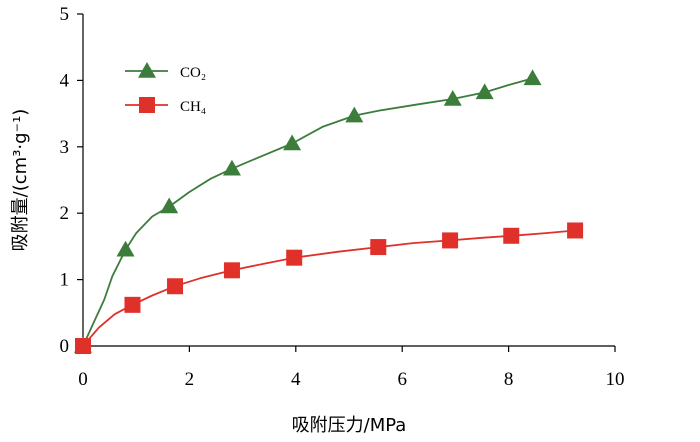 This screenshot has width=700, height=442. Describe the element at coordinates (509, 379) in the screenshot. I see `x-tick-label: 8` at that location.